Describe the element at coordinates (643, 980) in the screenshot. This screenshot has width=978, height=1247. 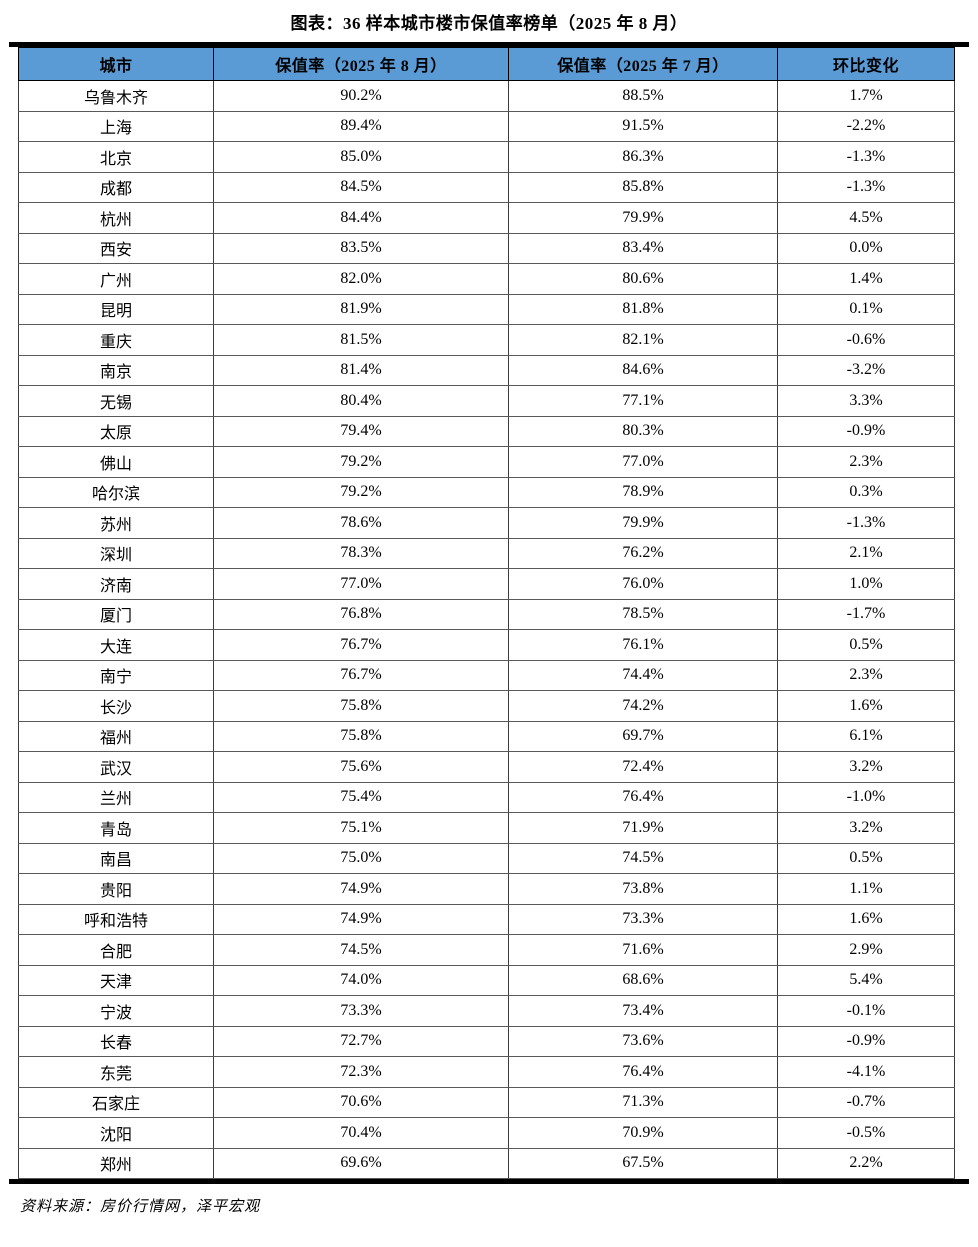
I see `rate-jul-cell: 68.6%` at that location.